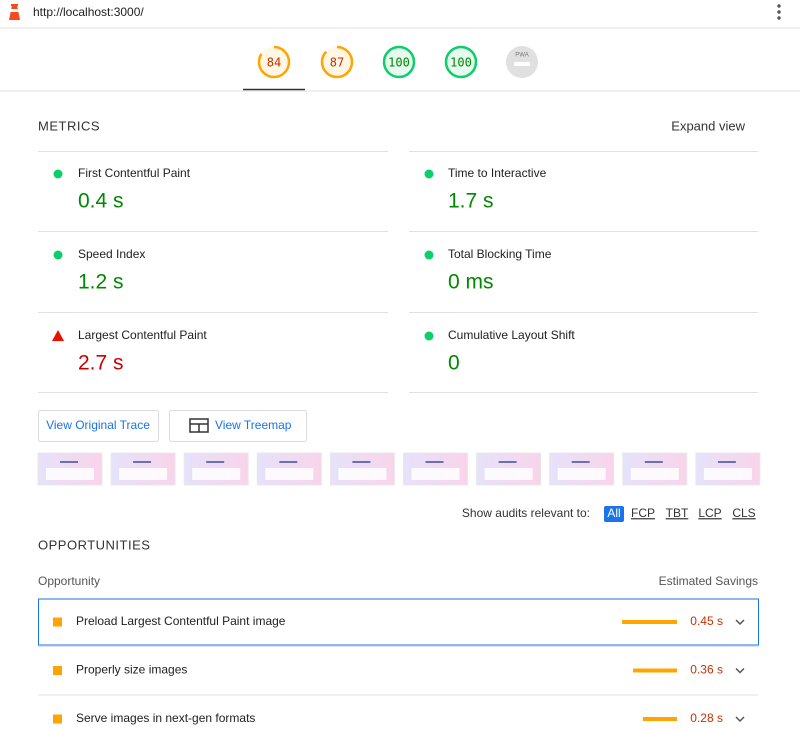 The image size is (800, 730). Describe the element at coordinates (706, 718) in the screenshot. I see `savings-value: 0.28 s` at that location.